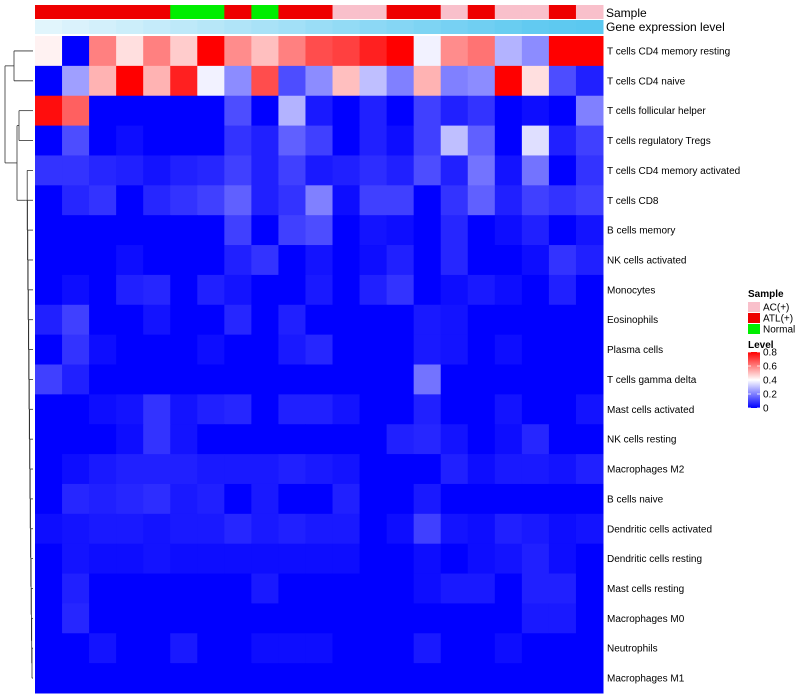 The width and height of the screenshot is (800, 700). I want to click on level-tick-label: 0.2, so click(770, 395).